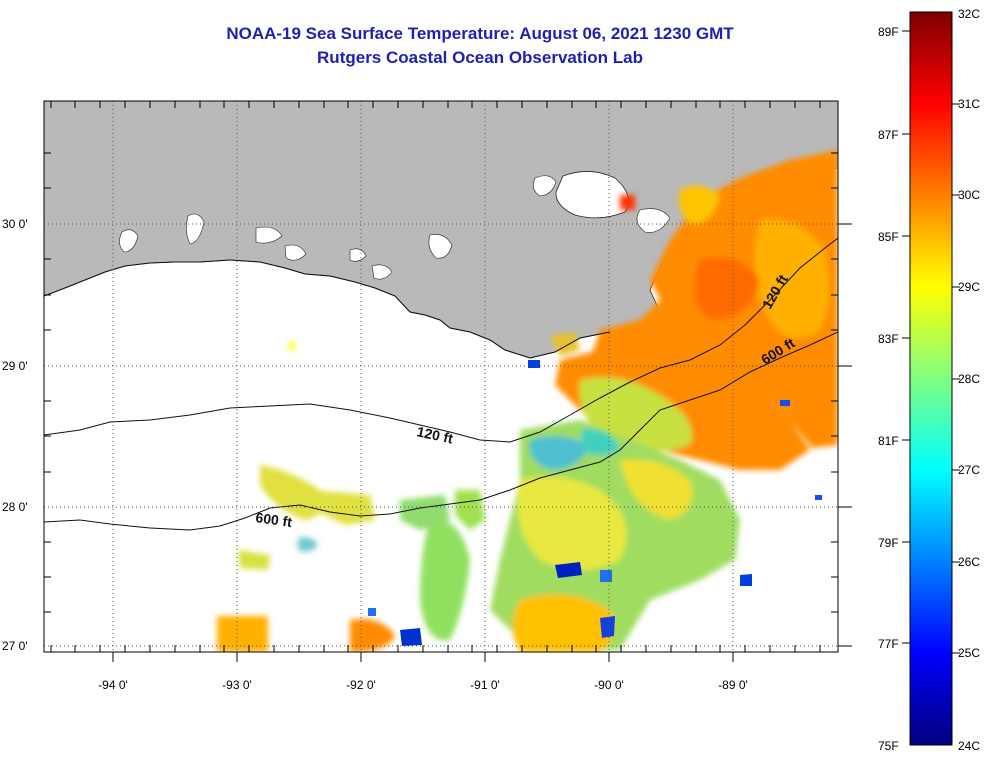 The height and width of the screenshot is (761, 992). Describe the element at coordinates (382, 272) in the screenshot. I see `lake-salvador` at that location.